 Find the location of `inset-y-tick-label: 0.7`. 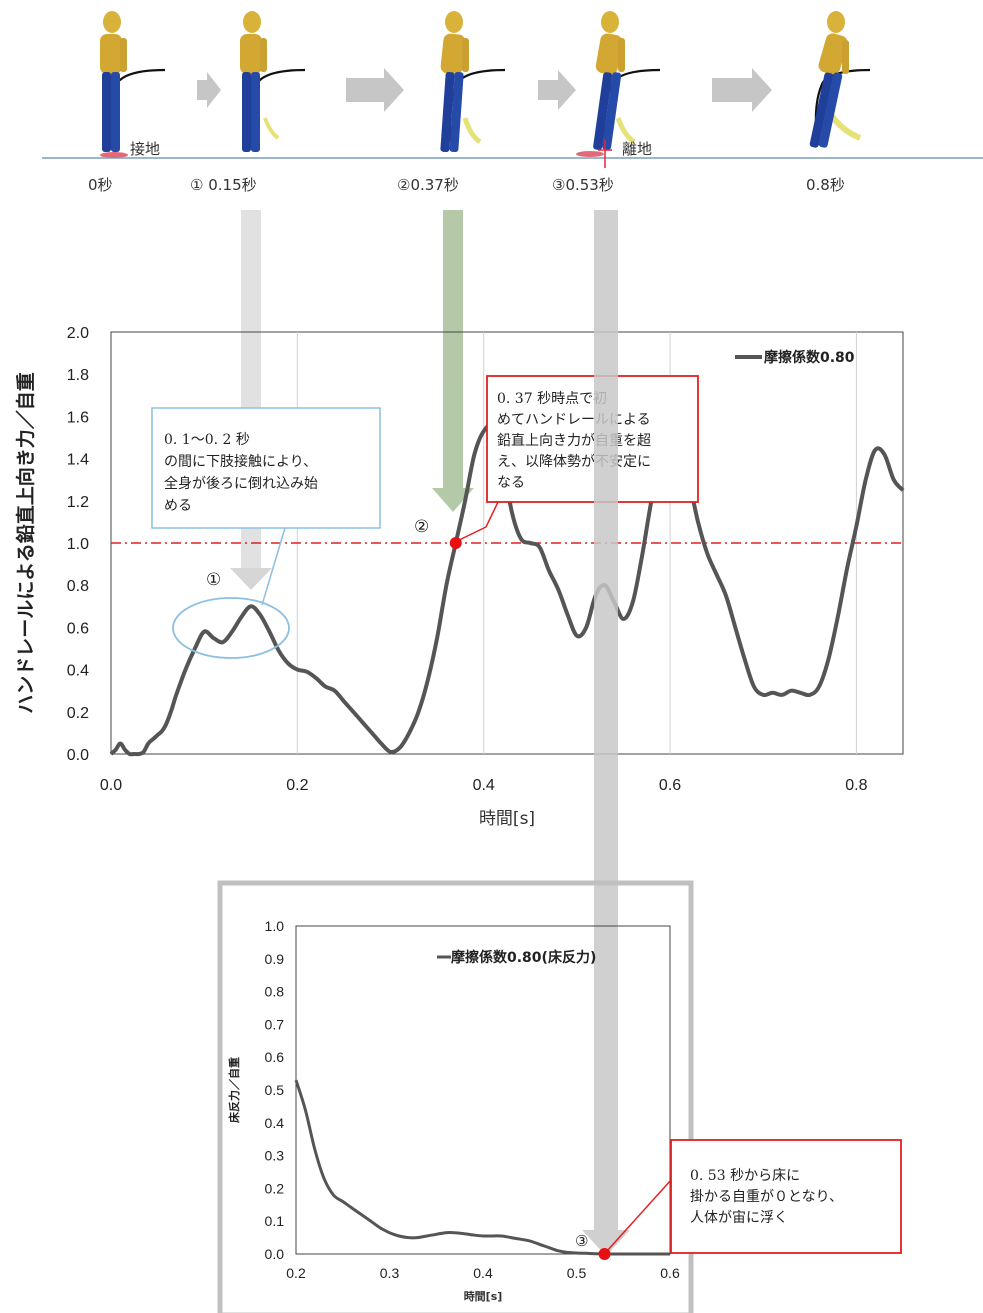

inset-y-tick-label: 0.7 is located at coordinates (275, 1024).